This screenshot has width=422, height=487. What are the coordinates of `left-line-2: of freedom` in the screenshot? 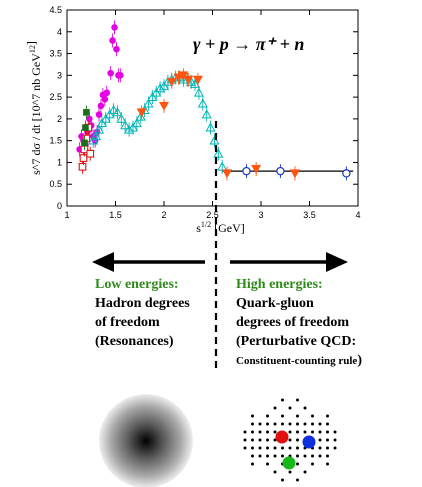 It's located at (127, 322).